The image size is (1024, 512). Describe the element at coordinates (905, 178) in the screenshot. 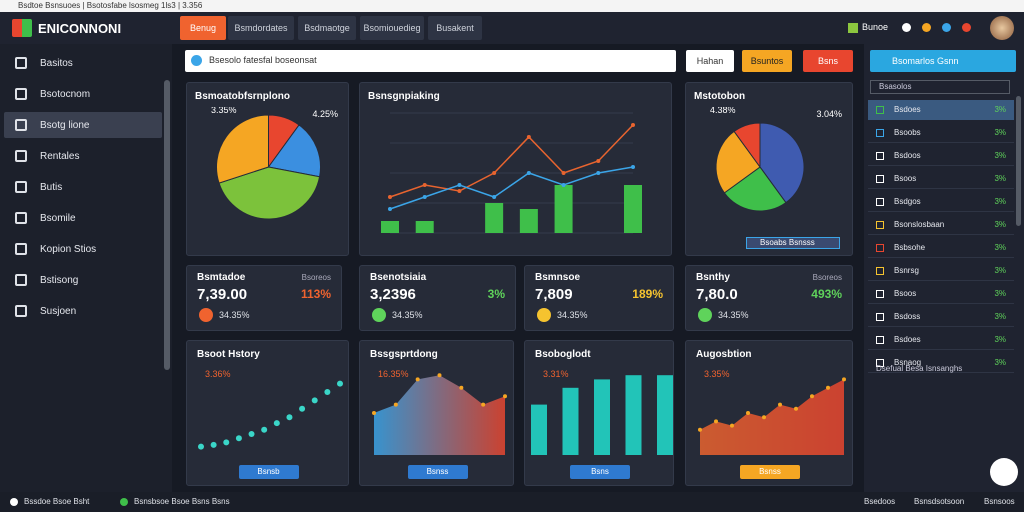

I see `row-label: Bsoos` at that location.